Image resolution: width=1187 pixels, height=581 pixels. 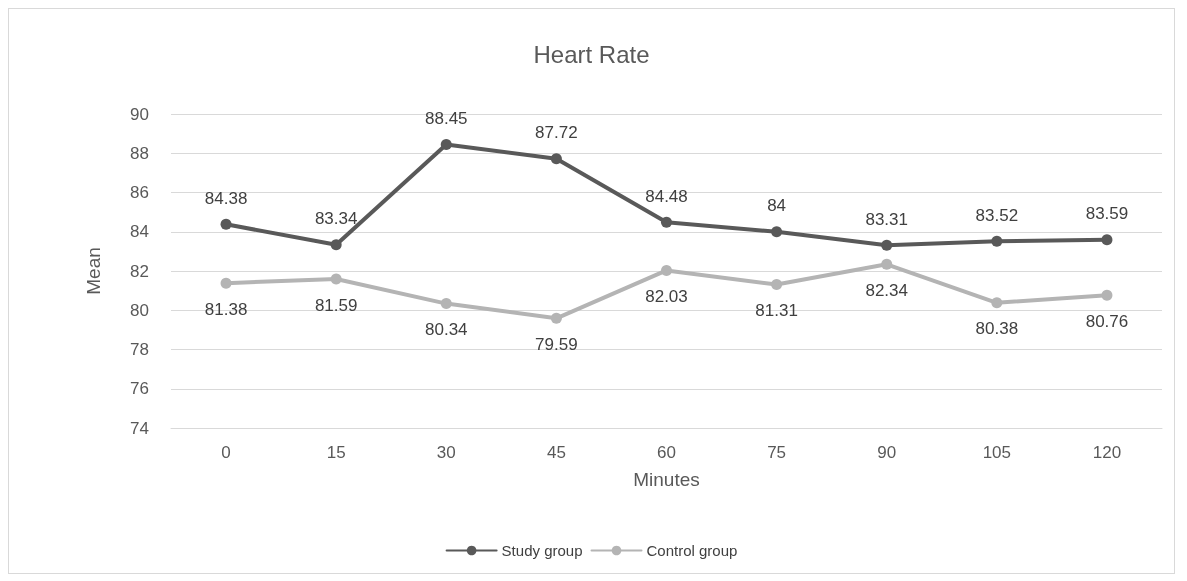 I want to click on data-label: 80.76, so click(x=1107, y=321).